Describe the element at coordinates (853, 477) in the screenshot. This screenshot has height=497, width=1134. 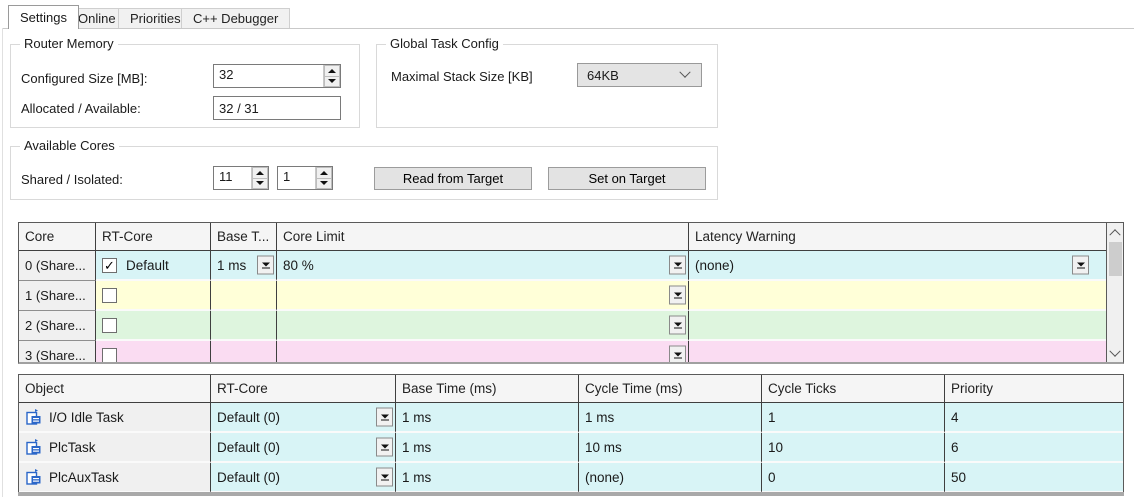
I see `task-cycleticks-cell: 0` at that location.